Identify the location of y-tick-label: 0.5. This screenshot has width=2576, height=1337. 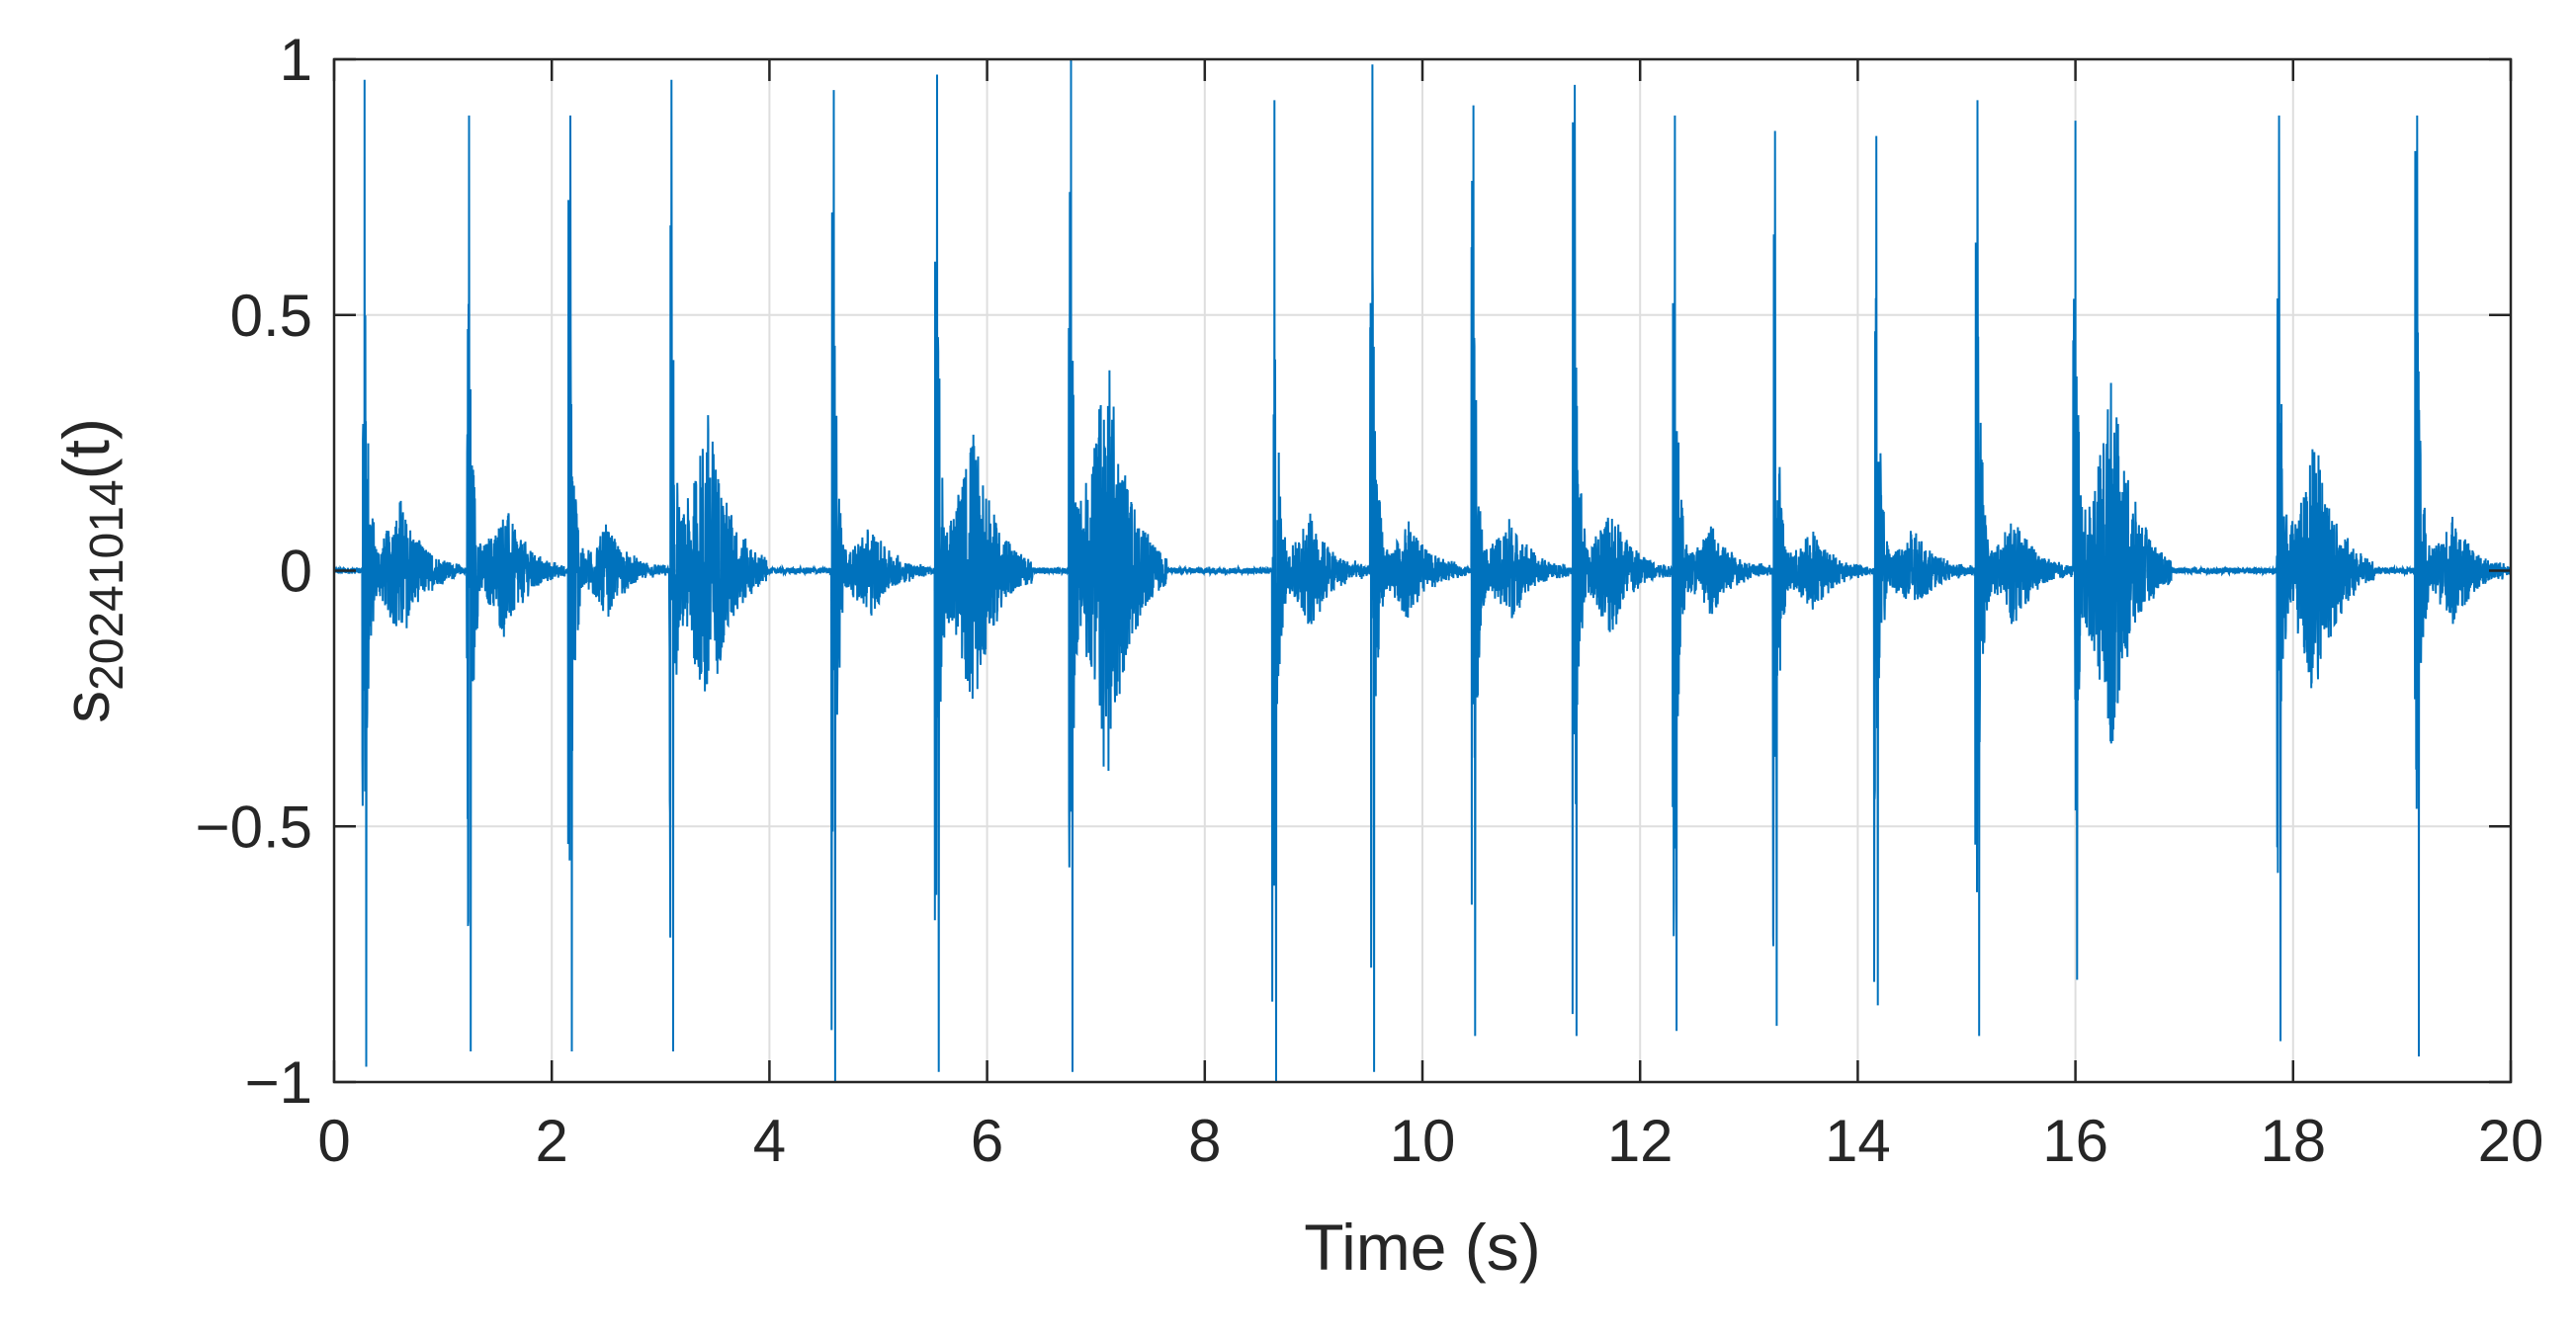
(271, 316).